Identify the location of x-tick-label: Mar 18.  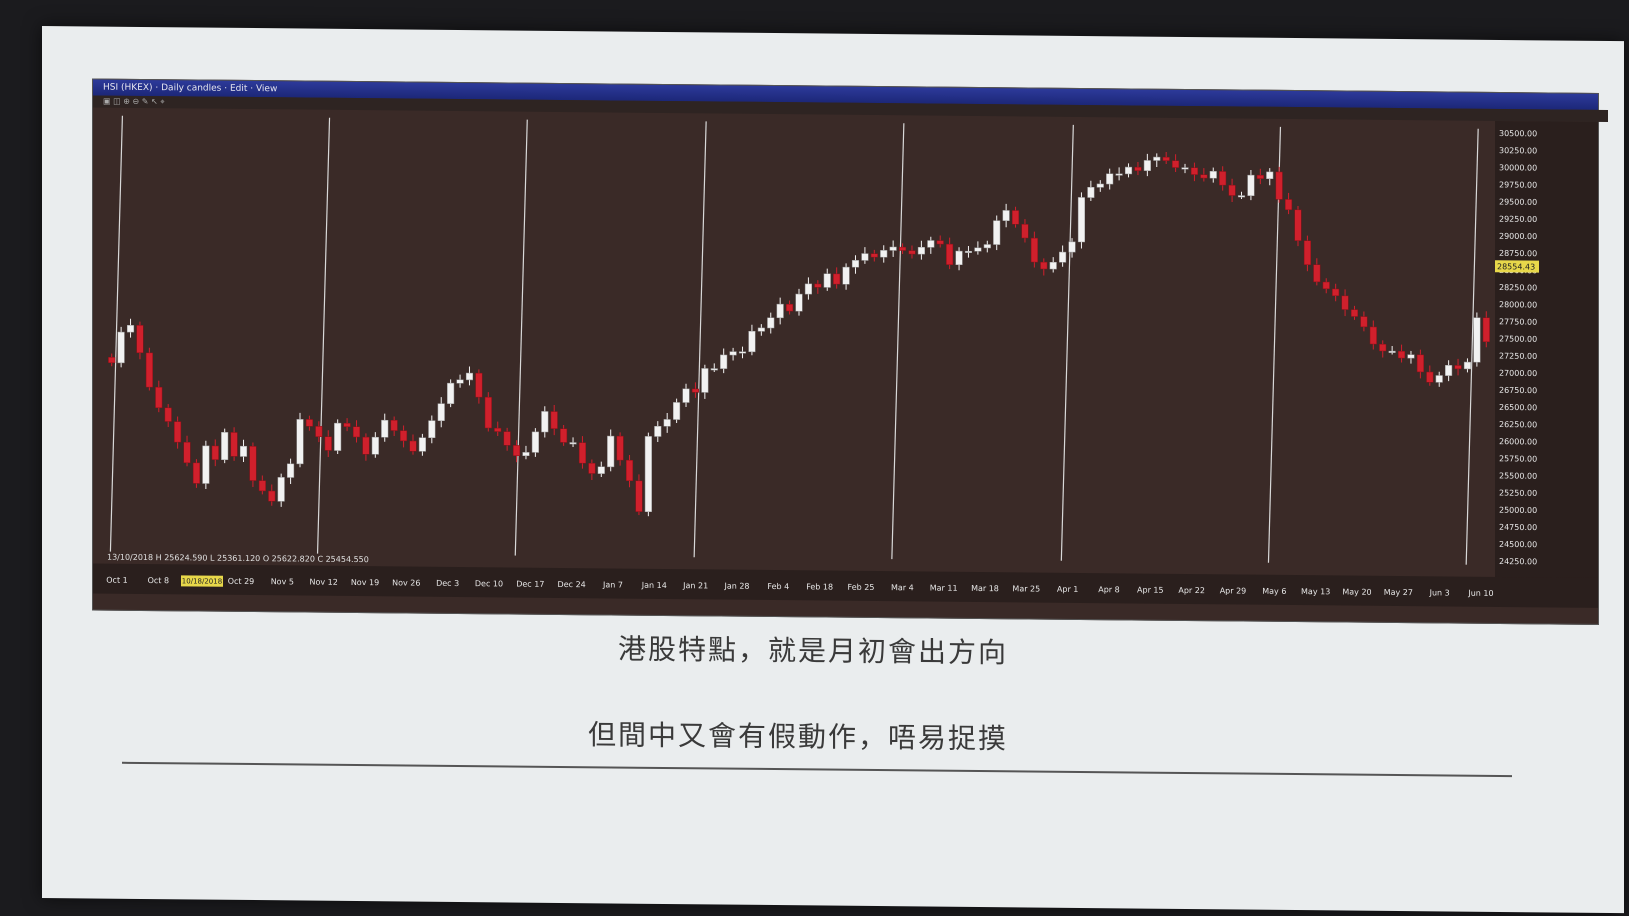
(985, 588).